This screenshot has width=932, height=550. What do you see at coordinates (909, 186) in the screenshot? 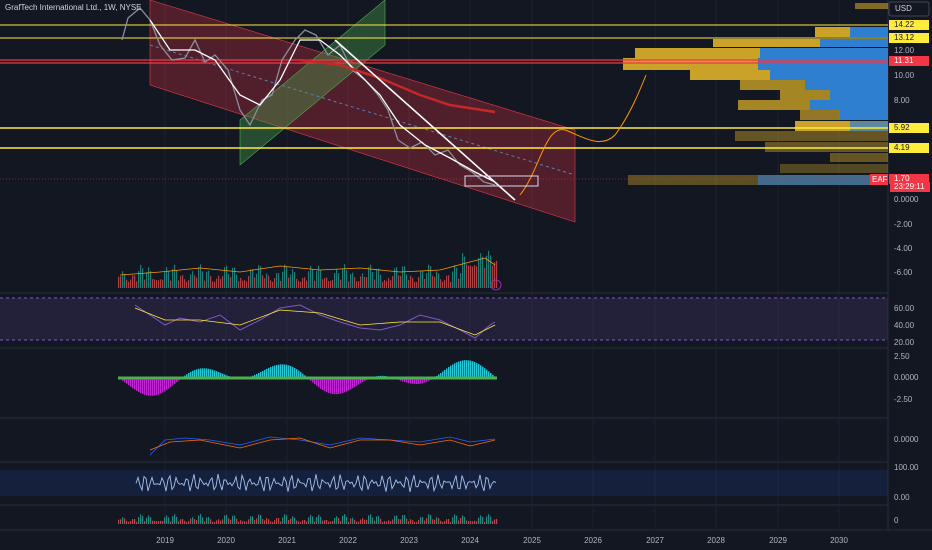
I see `countdown: 23:29:11` at bounding box center [909, 186].